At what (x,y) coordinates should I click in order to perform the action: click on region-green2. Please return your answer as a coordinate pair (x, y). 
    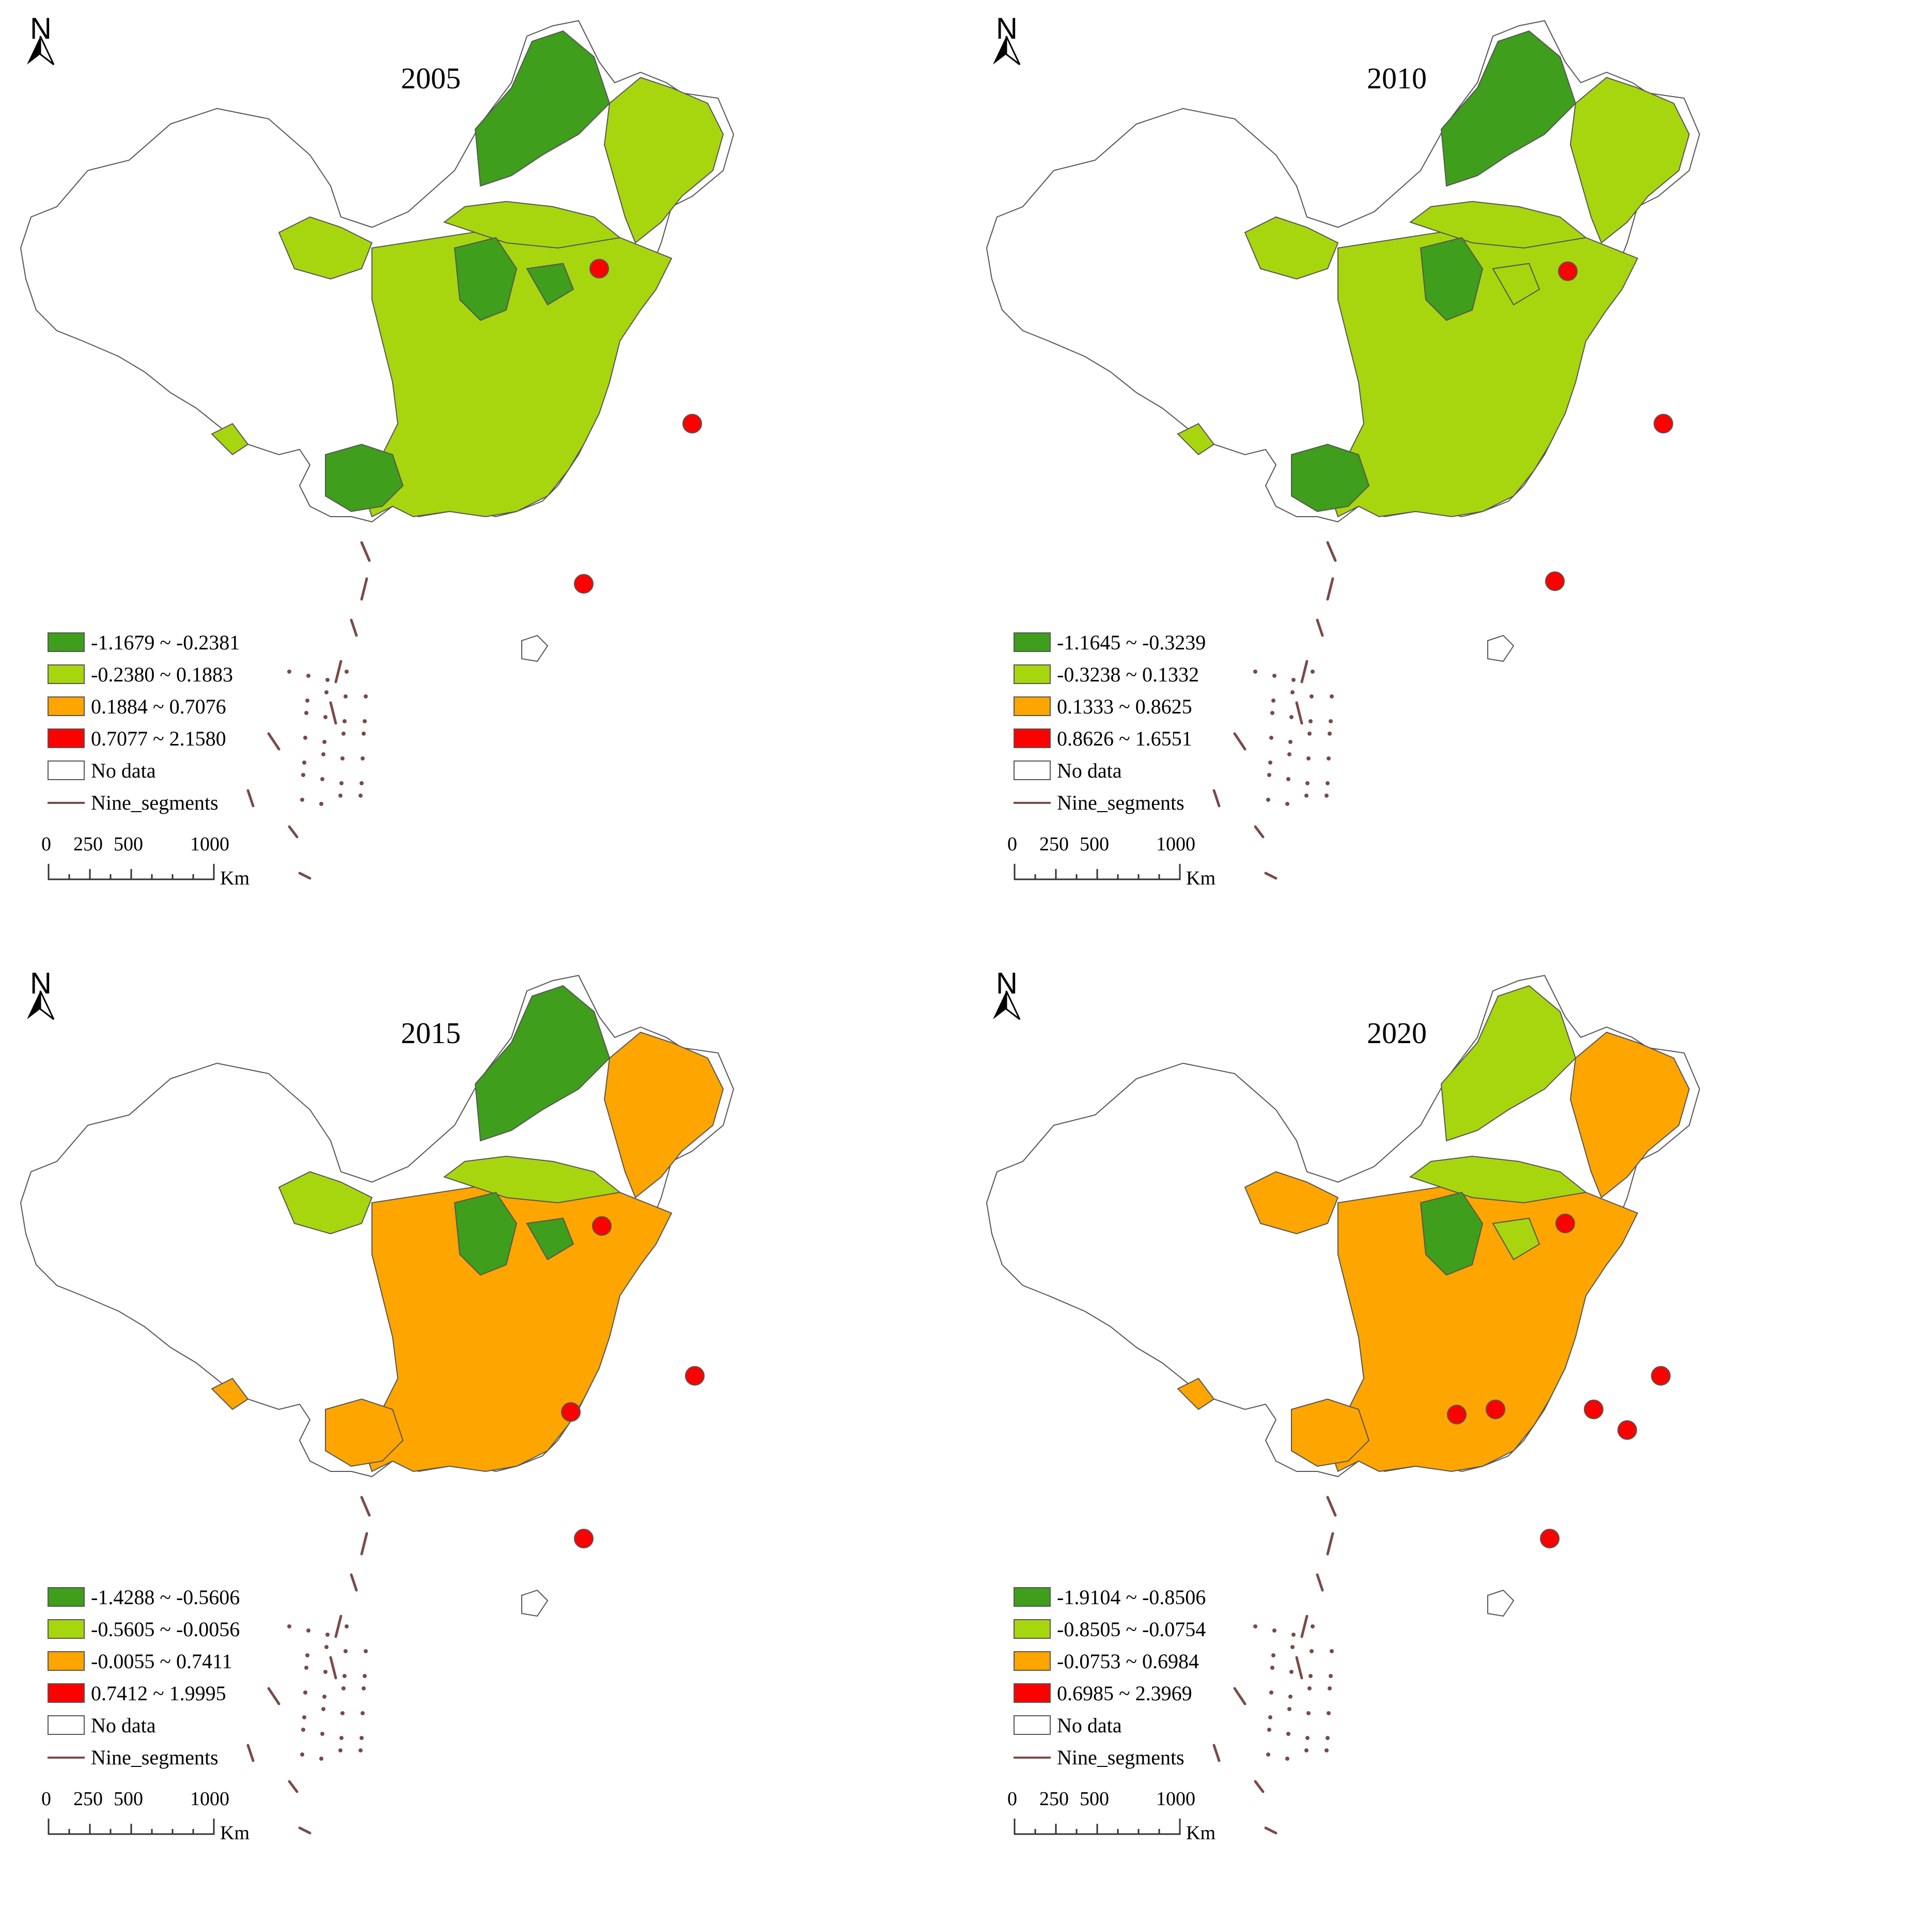
    Looking at the image, I should click on (550, 1239).